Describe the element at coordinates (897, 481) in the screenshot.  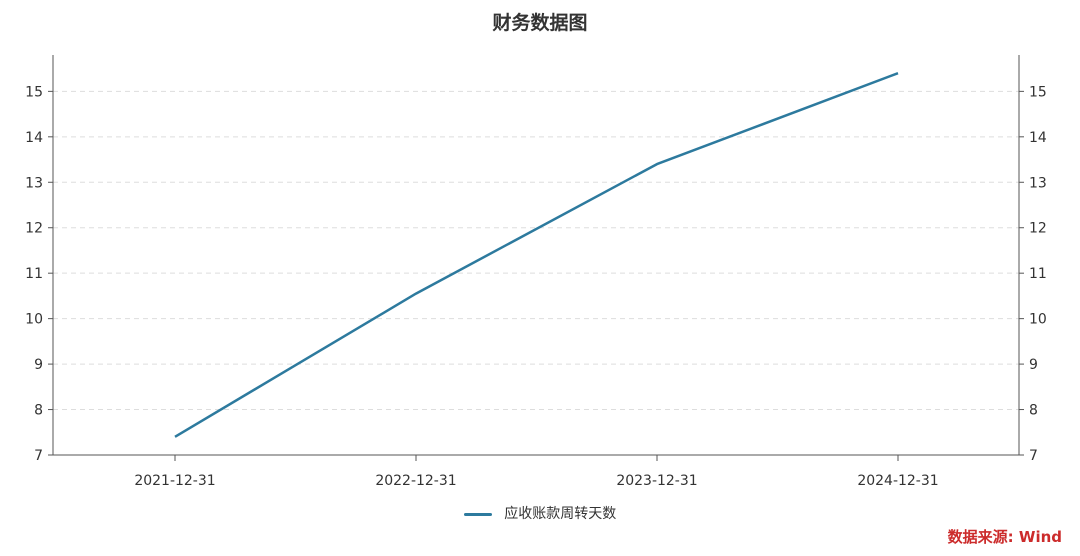
I see `x-tick-label: 2024-12-31` at that location.